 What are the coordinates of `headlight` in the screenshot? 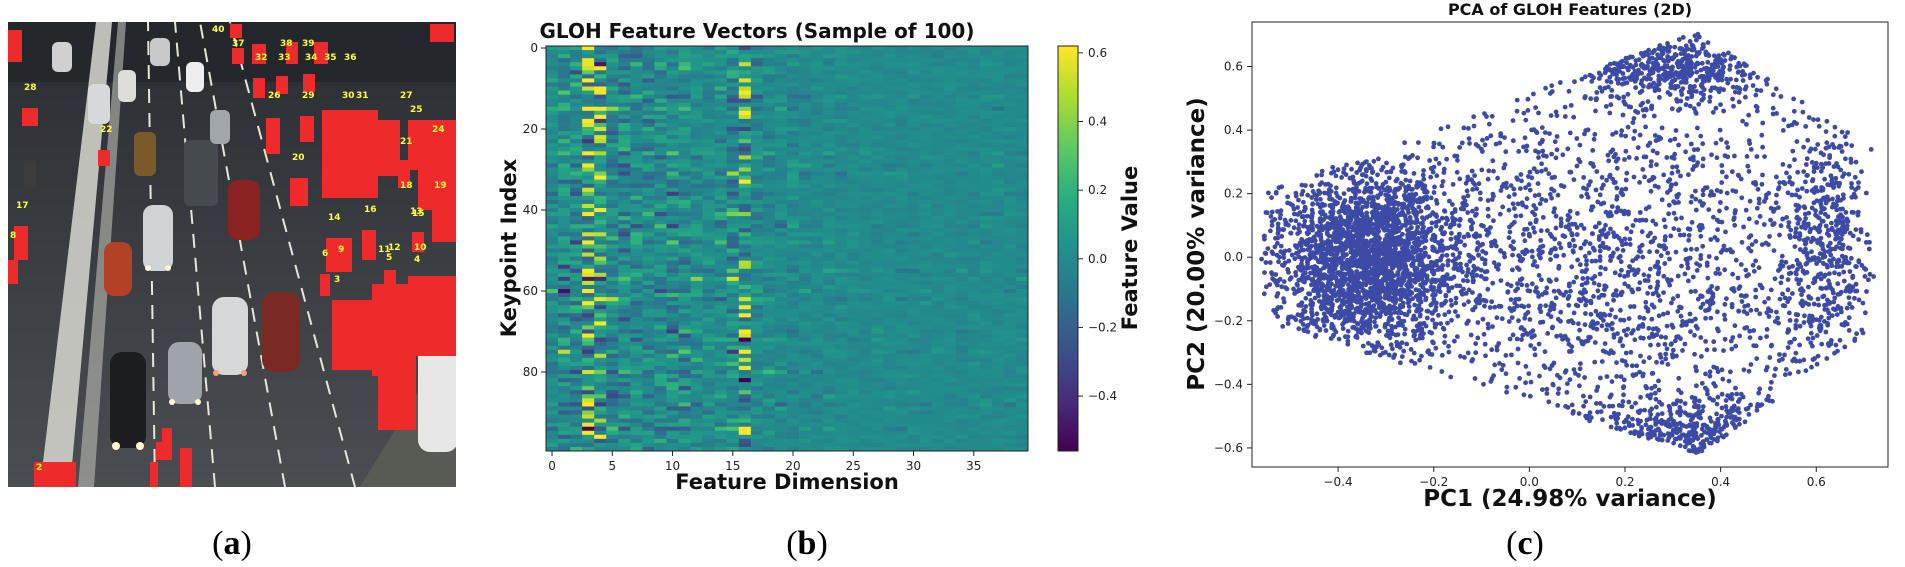 It's located at (198, 402).